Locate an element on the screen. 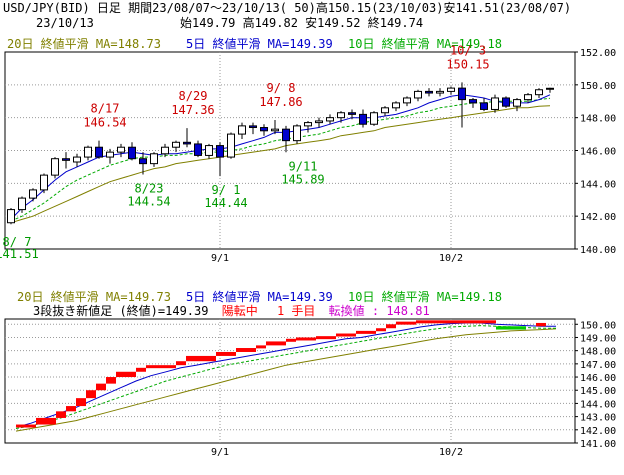 This screenshot has height=475, width=624. upper-y-tick-label: 142.00 is located at coordinates (598, 217).